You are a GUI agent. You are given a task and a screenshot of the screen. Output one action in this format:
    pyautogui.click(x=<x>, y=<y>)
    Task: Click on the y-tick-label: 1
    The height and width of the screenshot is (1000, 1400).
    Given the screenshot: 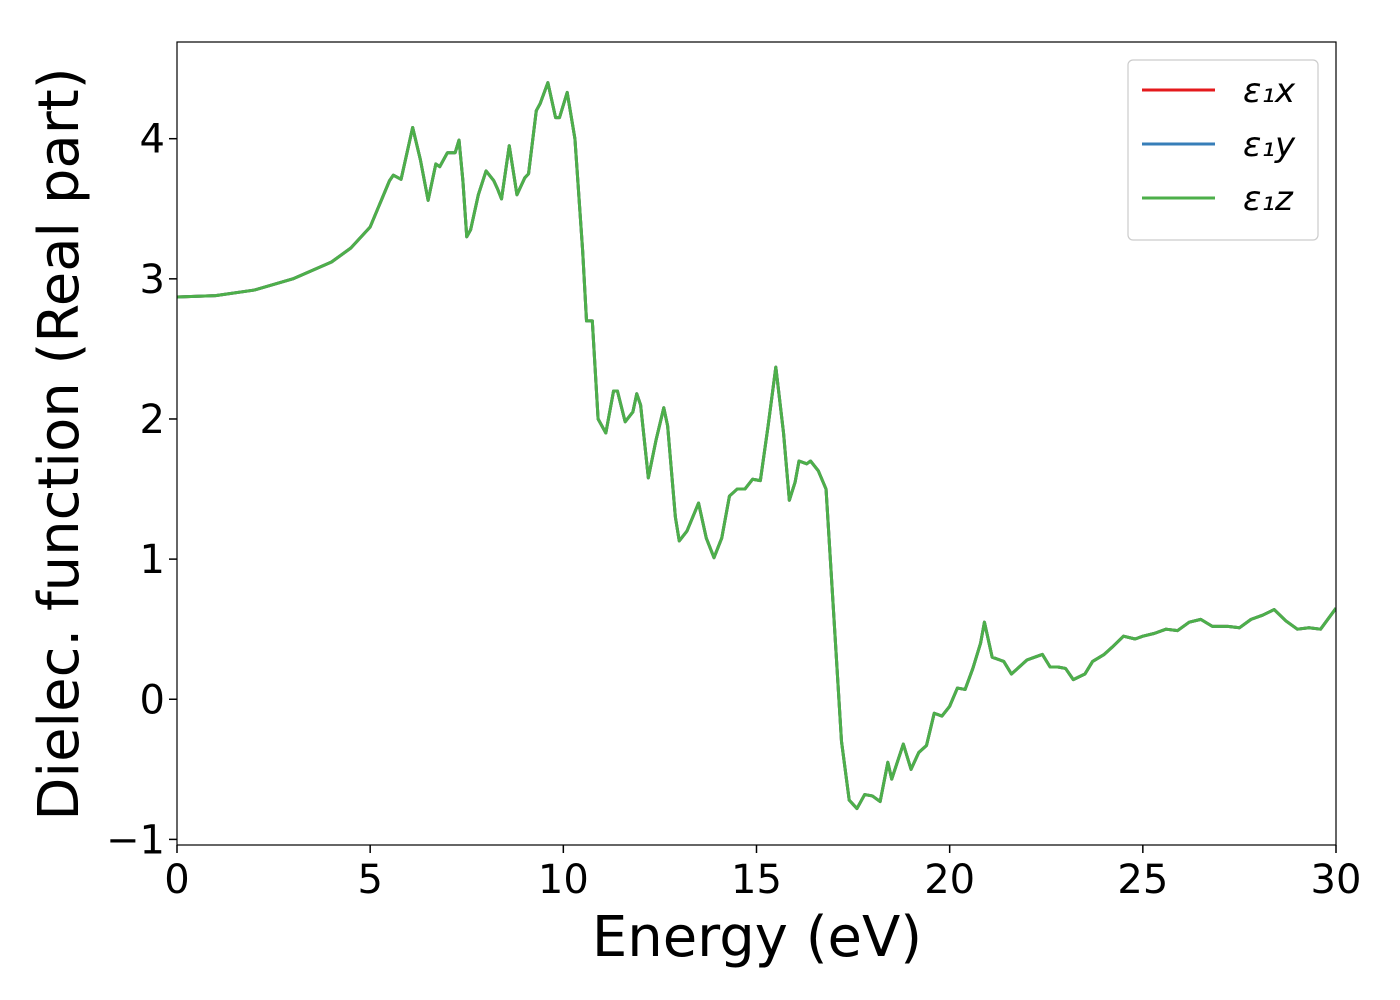 What is the action you would take?
    pyautogui.click(x=152, y=560)
    